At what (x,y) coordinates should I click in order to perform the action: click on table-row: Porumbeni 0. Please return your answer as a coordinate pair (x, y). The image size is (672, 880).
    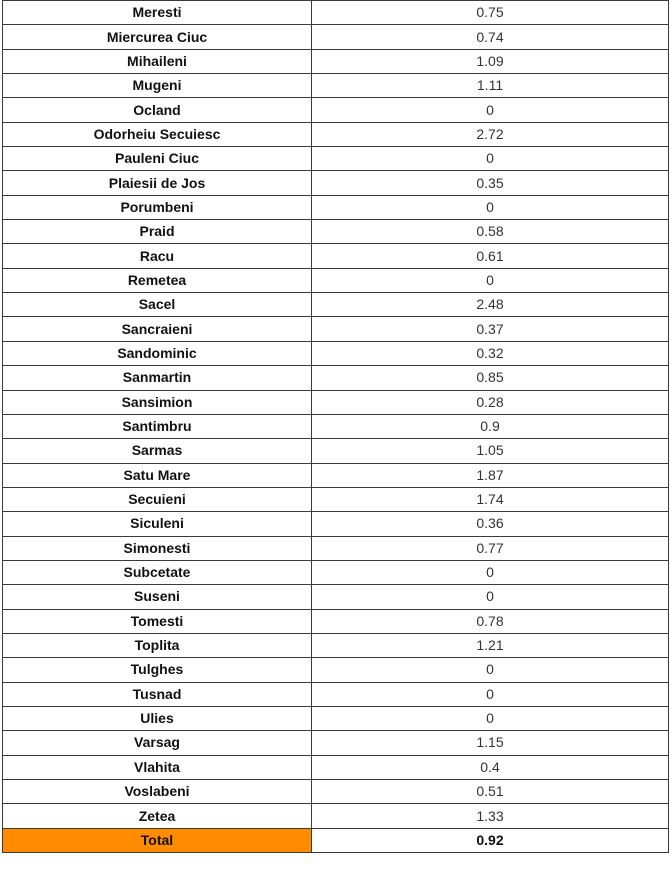
    Looking at the image, I should click on (335, 207).